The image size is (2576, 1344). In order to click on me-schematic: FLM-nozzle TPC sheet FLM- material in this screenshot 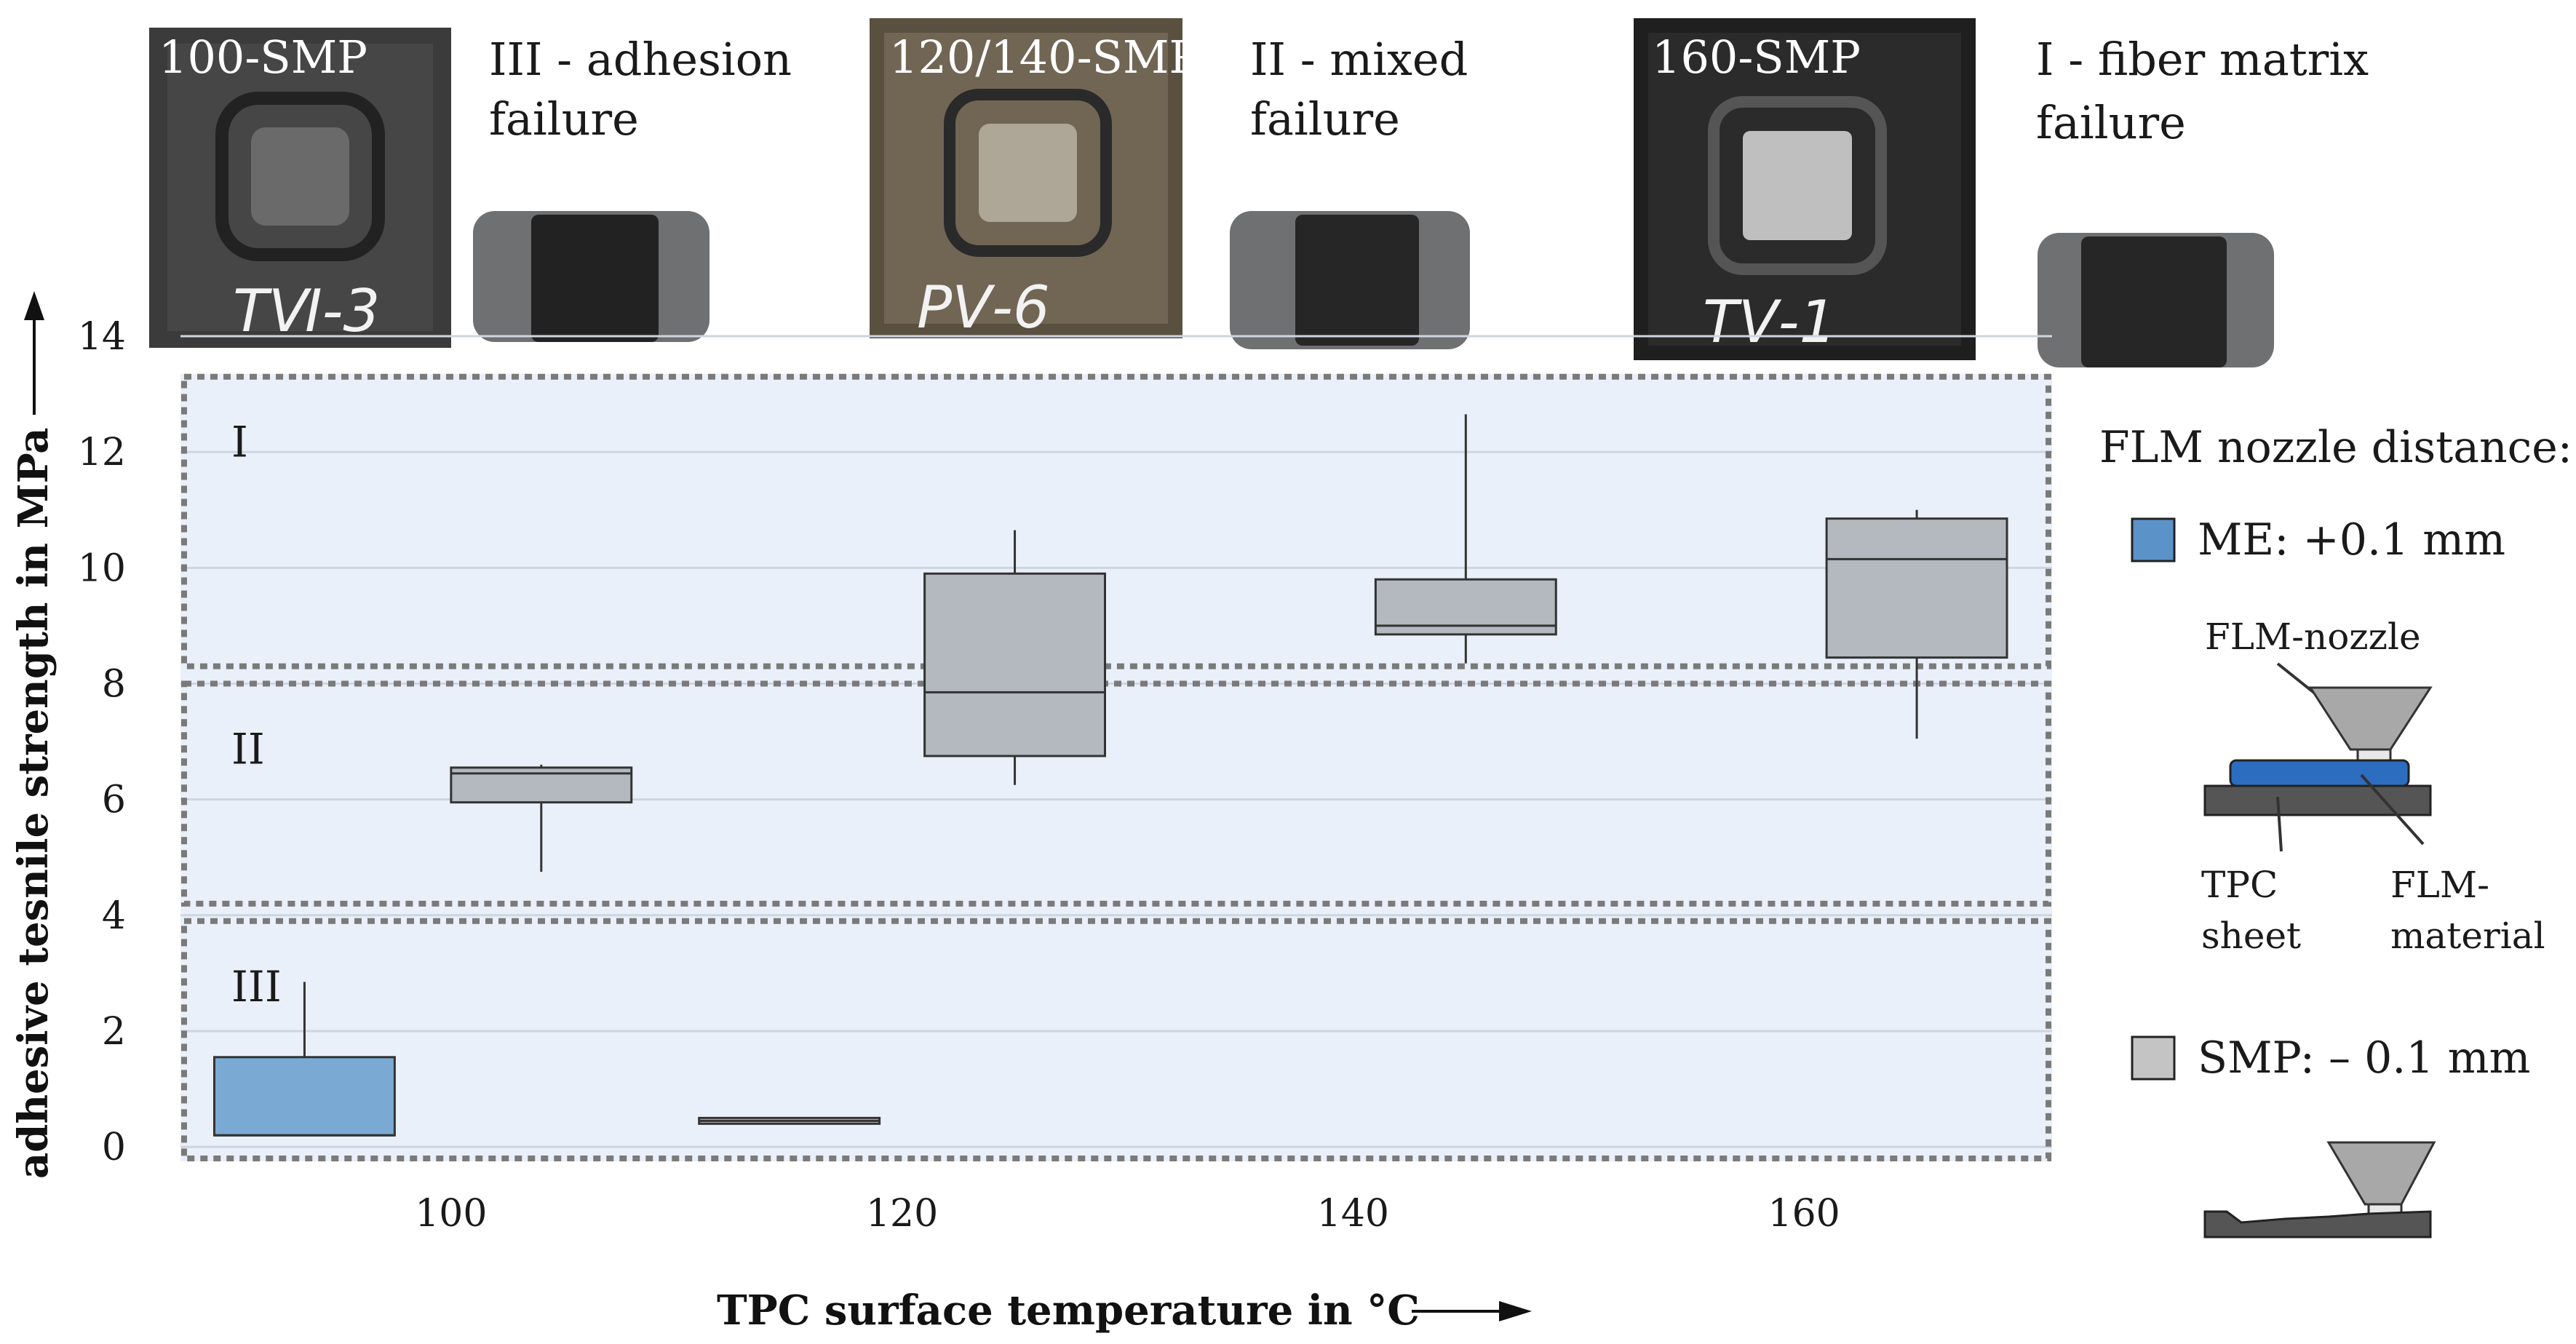, I will do `click(2373, 786)`.